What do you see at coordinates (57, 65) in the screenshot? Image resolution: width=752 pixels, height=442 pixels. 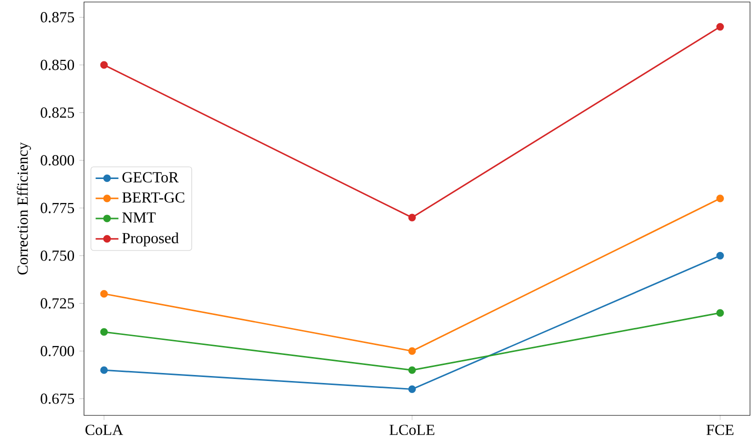 I see `y-tick-label: 0.850` at bounding box center [57, 65].